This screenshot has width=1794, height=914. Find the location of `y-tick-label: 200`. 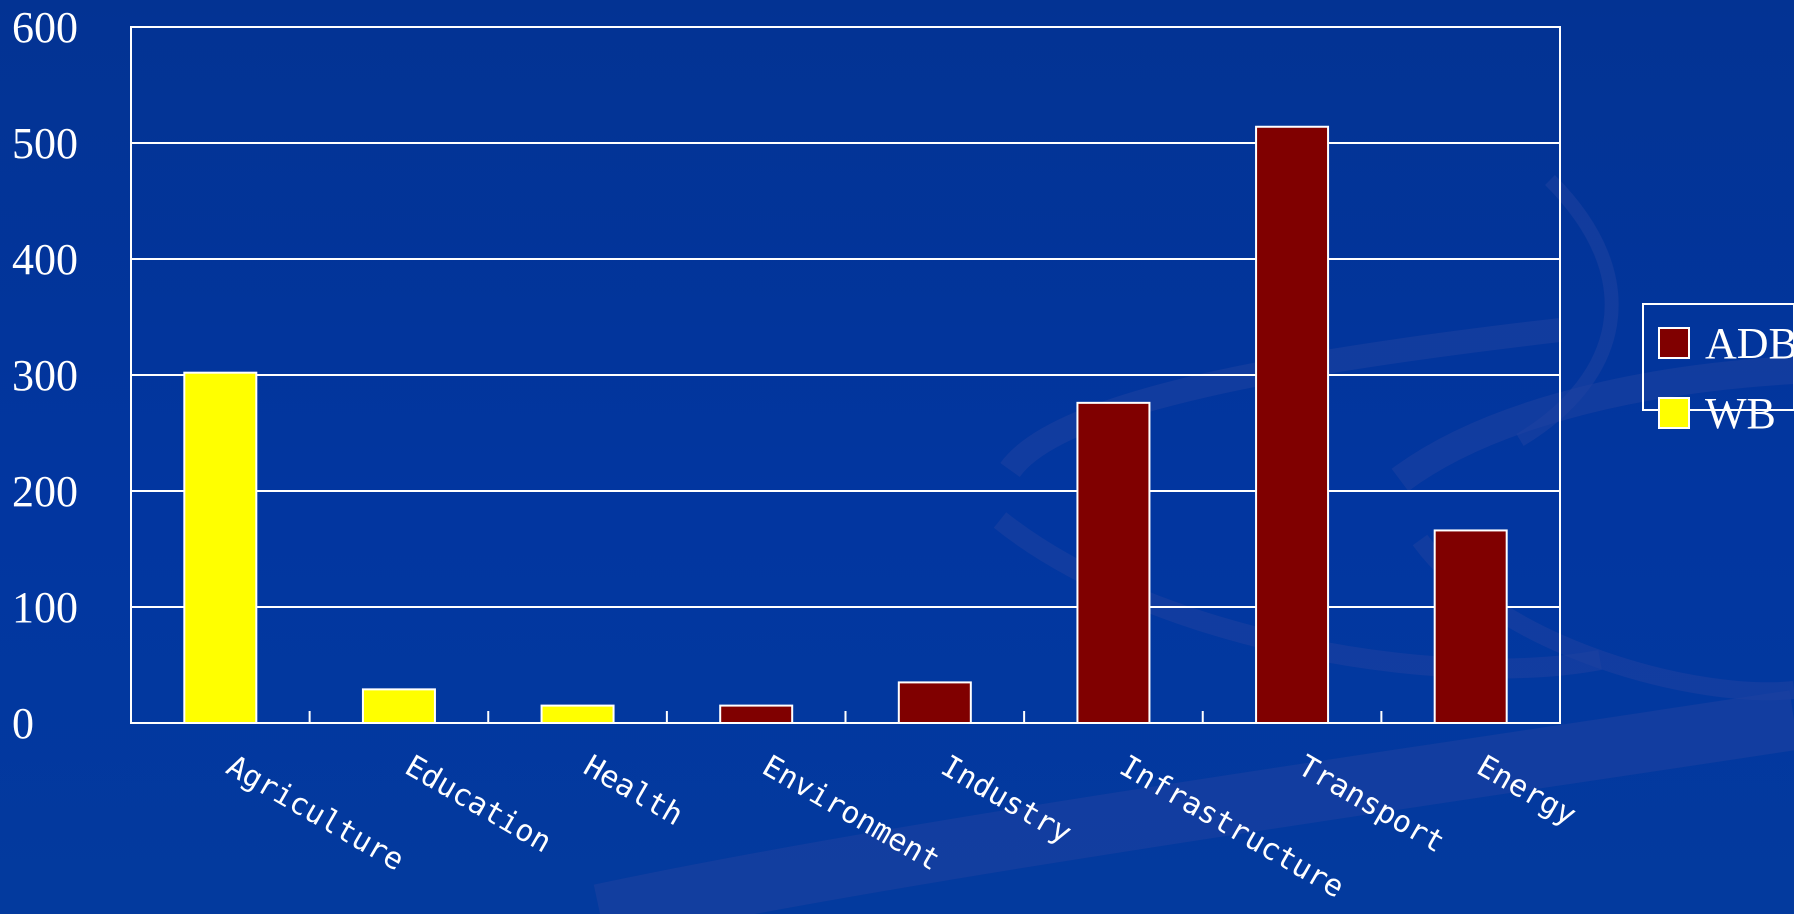

y-tick-label: 200 is located at coordinates (45, 491).